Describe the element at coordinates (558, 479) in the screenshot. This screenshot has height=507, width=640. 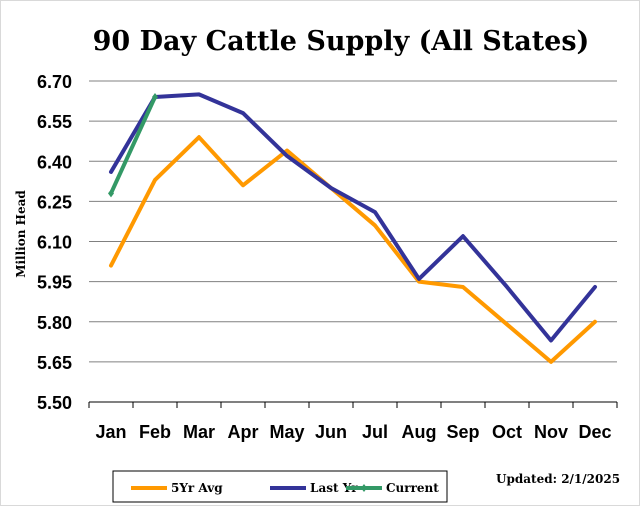
I see `updated-note: Updated: 2/1/2025` at that location.